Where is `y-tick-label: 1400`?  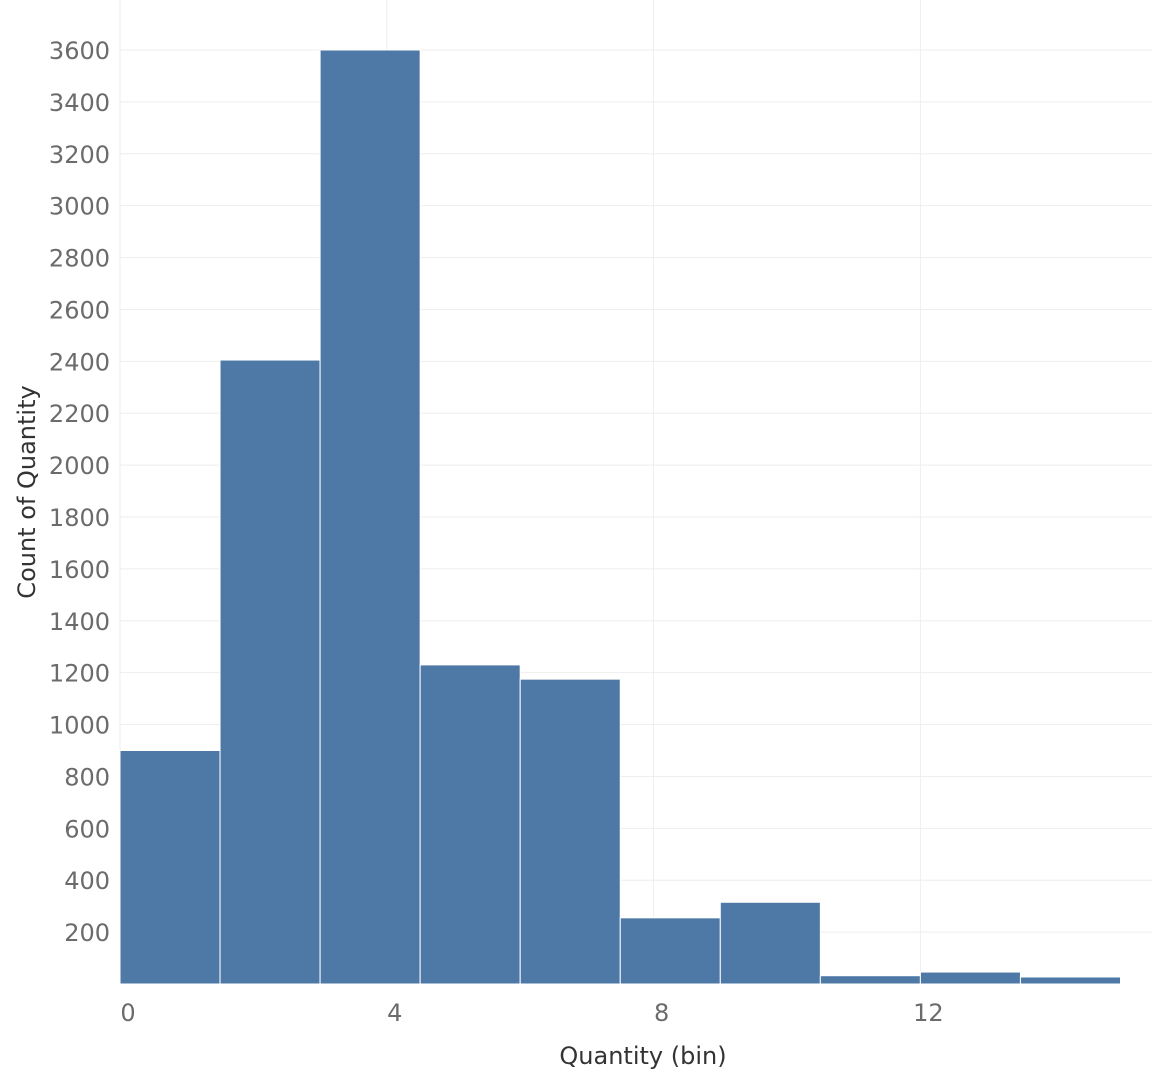 y-tick-label: 1400 is located at coordinates (79, 622).